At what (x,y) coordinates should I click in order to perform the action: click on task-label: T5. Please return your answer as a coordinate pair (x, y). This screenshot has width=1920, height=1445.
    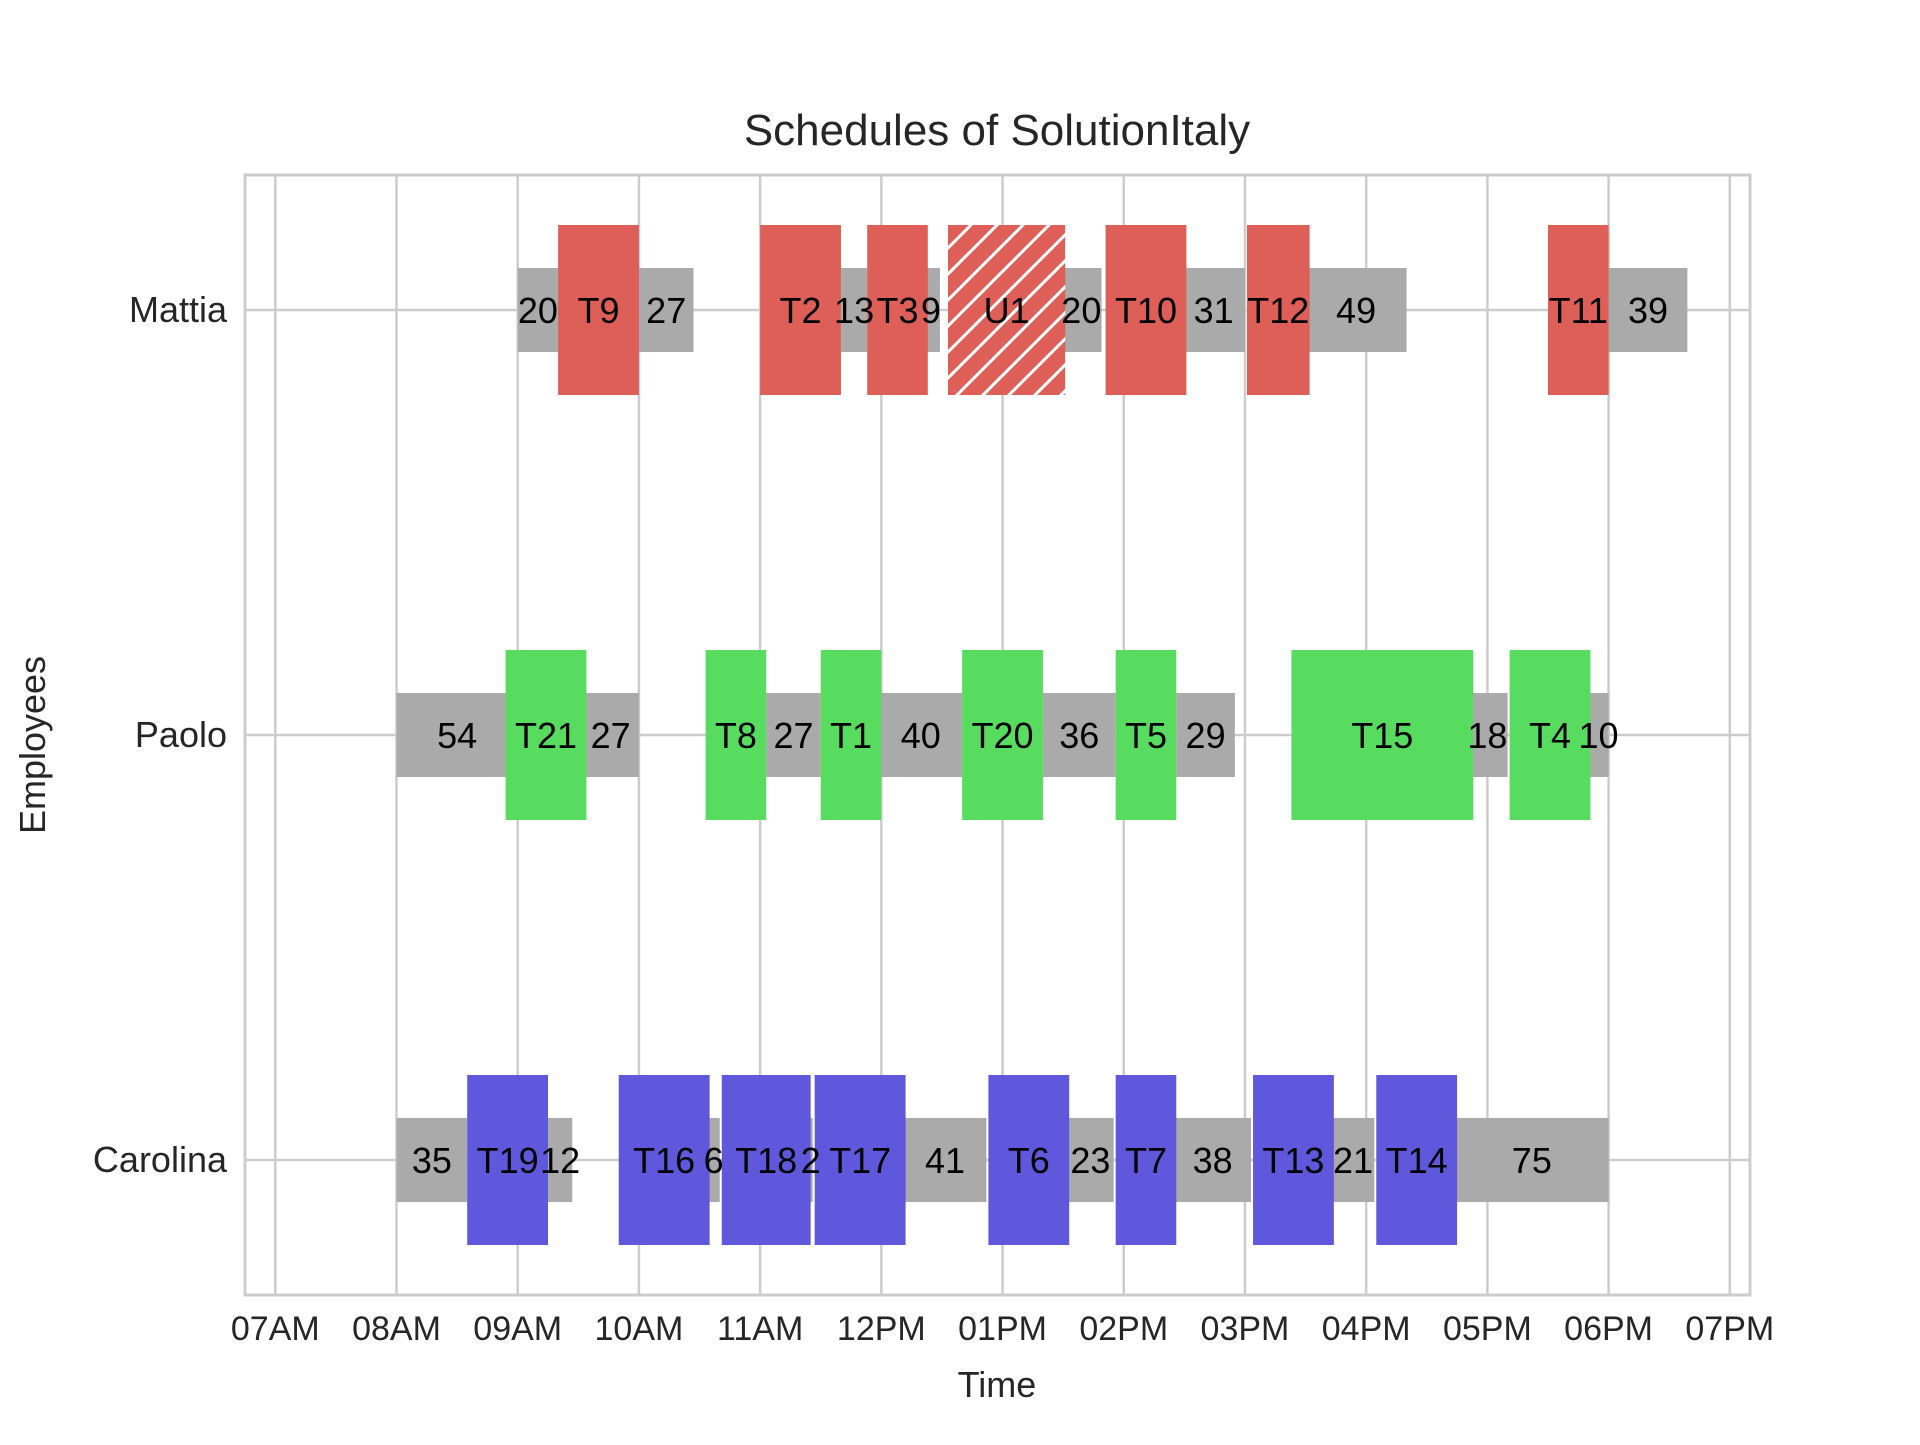
    Looking at the image, I should click on (1146, 735).